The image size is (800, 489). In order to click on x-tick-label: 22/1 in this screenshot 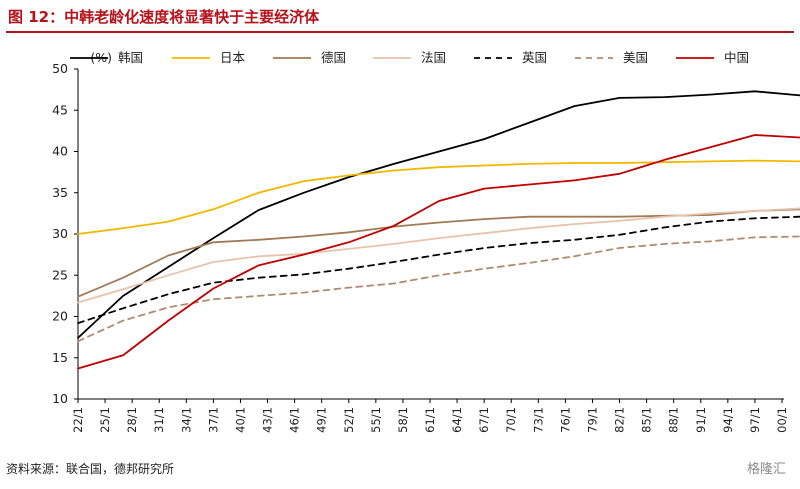, I will do `click(78, 420)`.